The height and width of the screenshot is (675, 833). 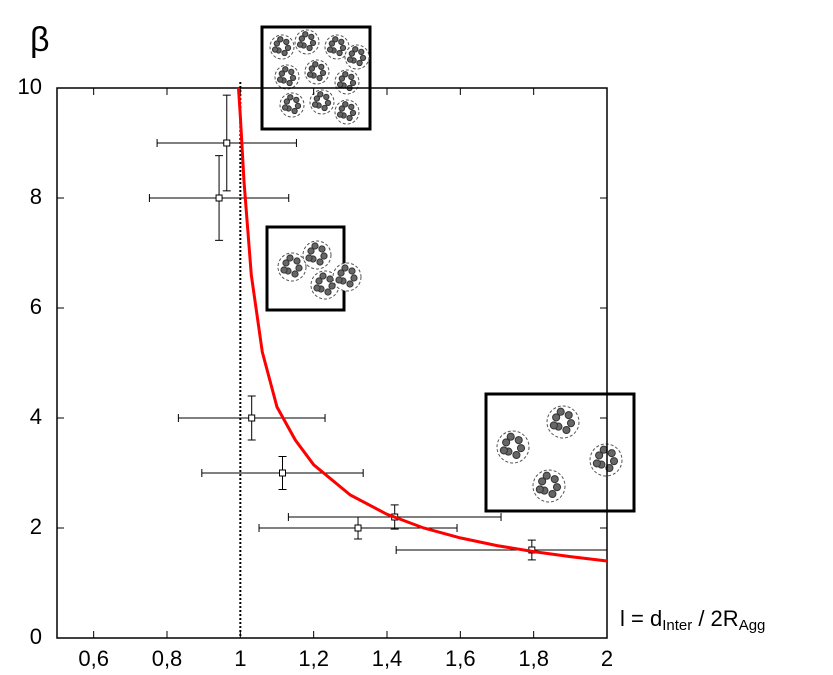 What do you see at coordinates (93, 658) in the screenshot?
I see `x-tick-label: 0,6` at bounding box center [93, 658].